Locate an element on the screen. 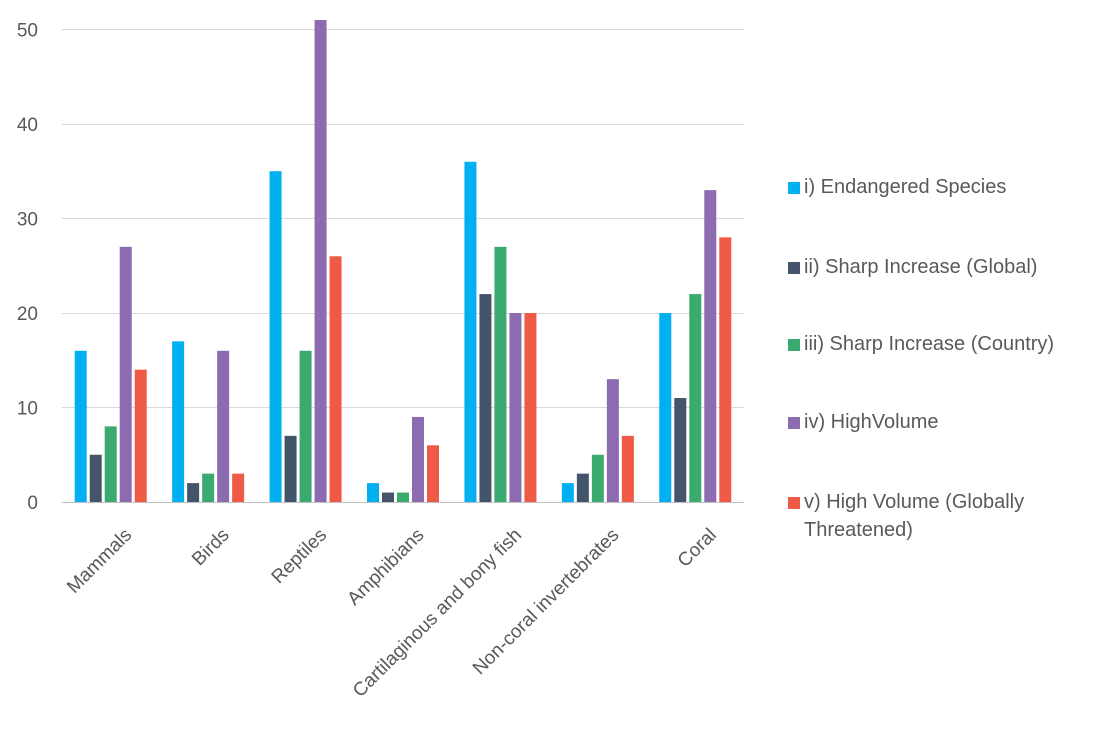 This screenshot has height=740, width=1108. legend-label: iv) HighVolume is located at coordinates (871, 422).